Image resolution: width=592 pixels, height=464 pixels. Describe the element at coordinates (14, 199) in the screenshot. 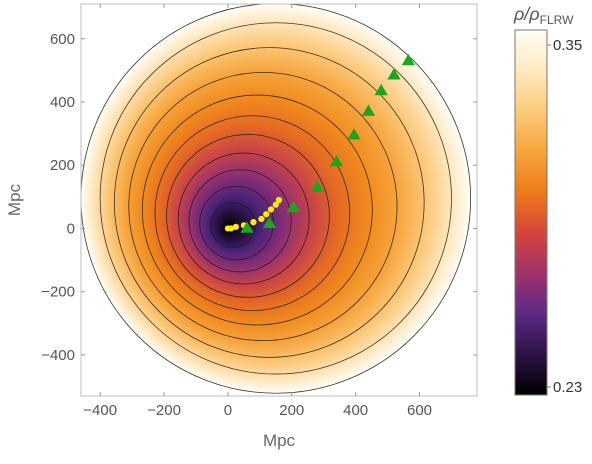

I see `y-axis-title: Mpc` at that location.